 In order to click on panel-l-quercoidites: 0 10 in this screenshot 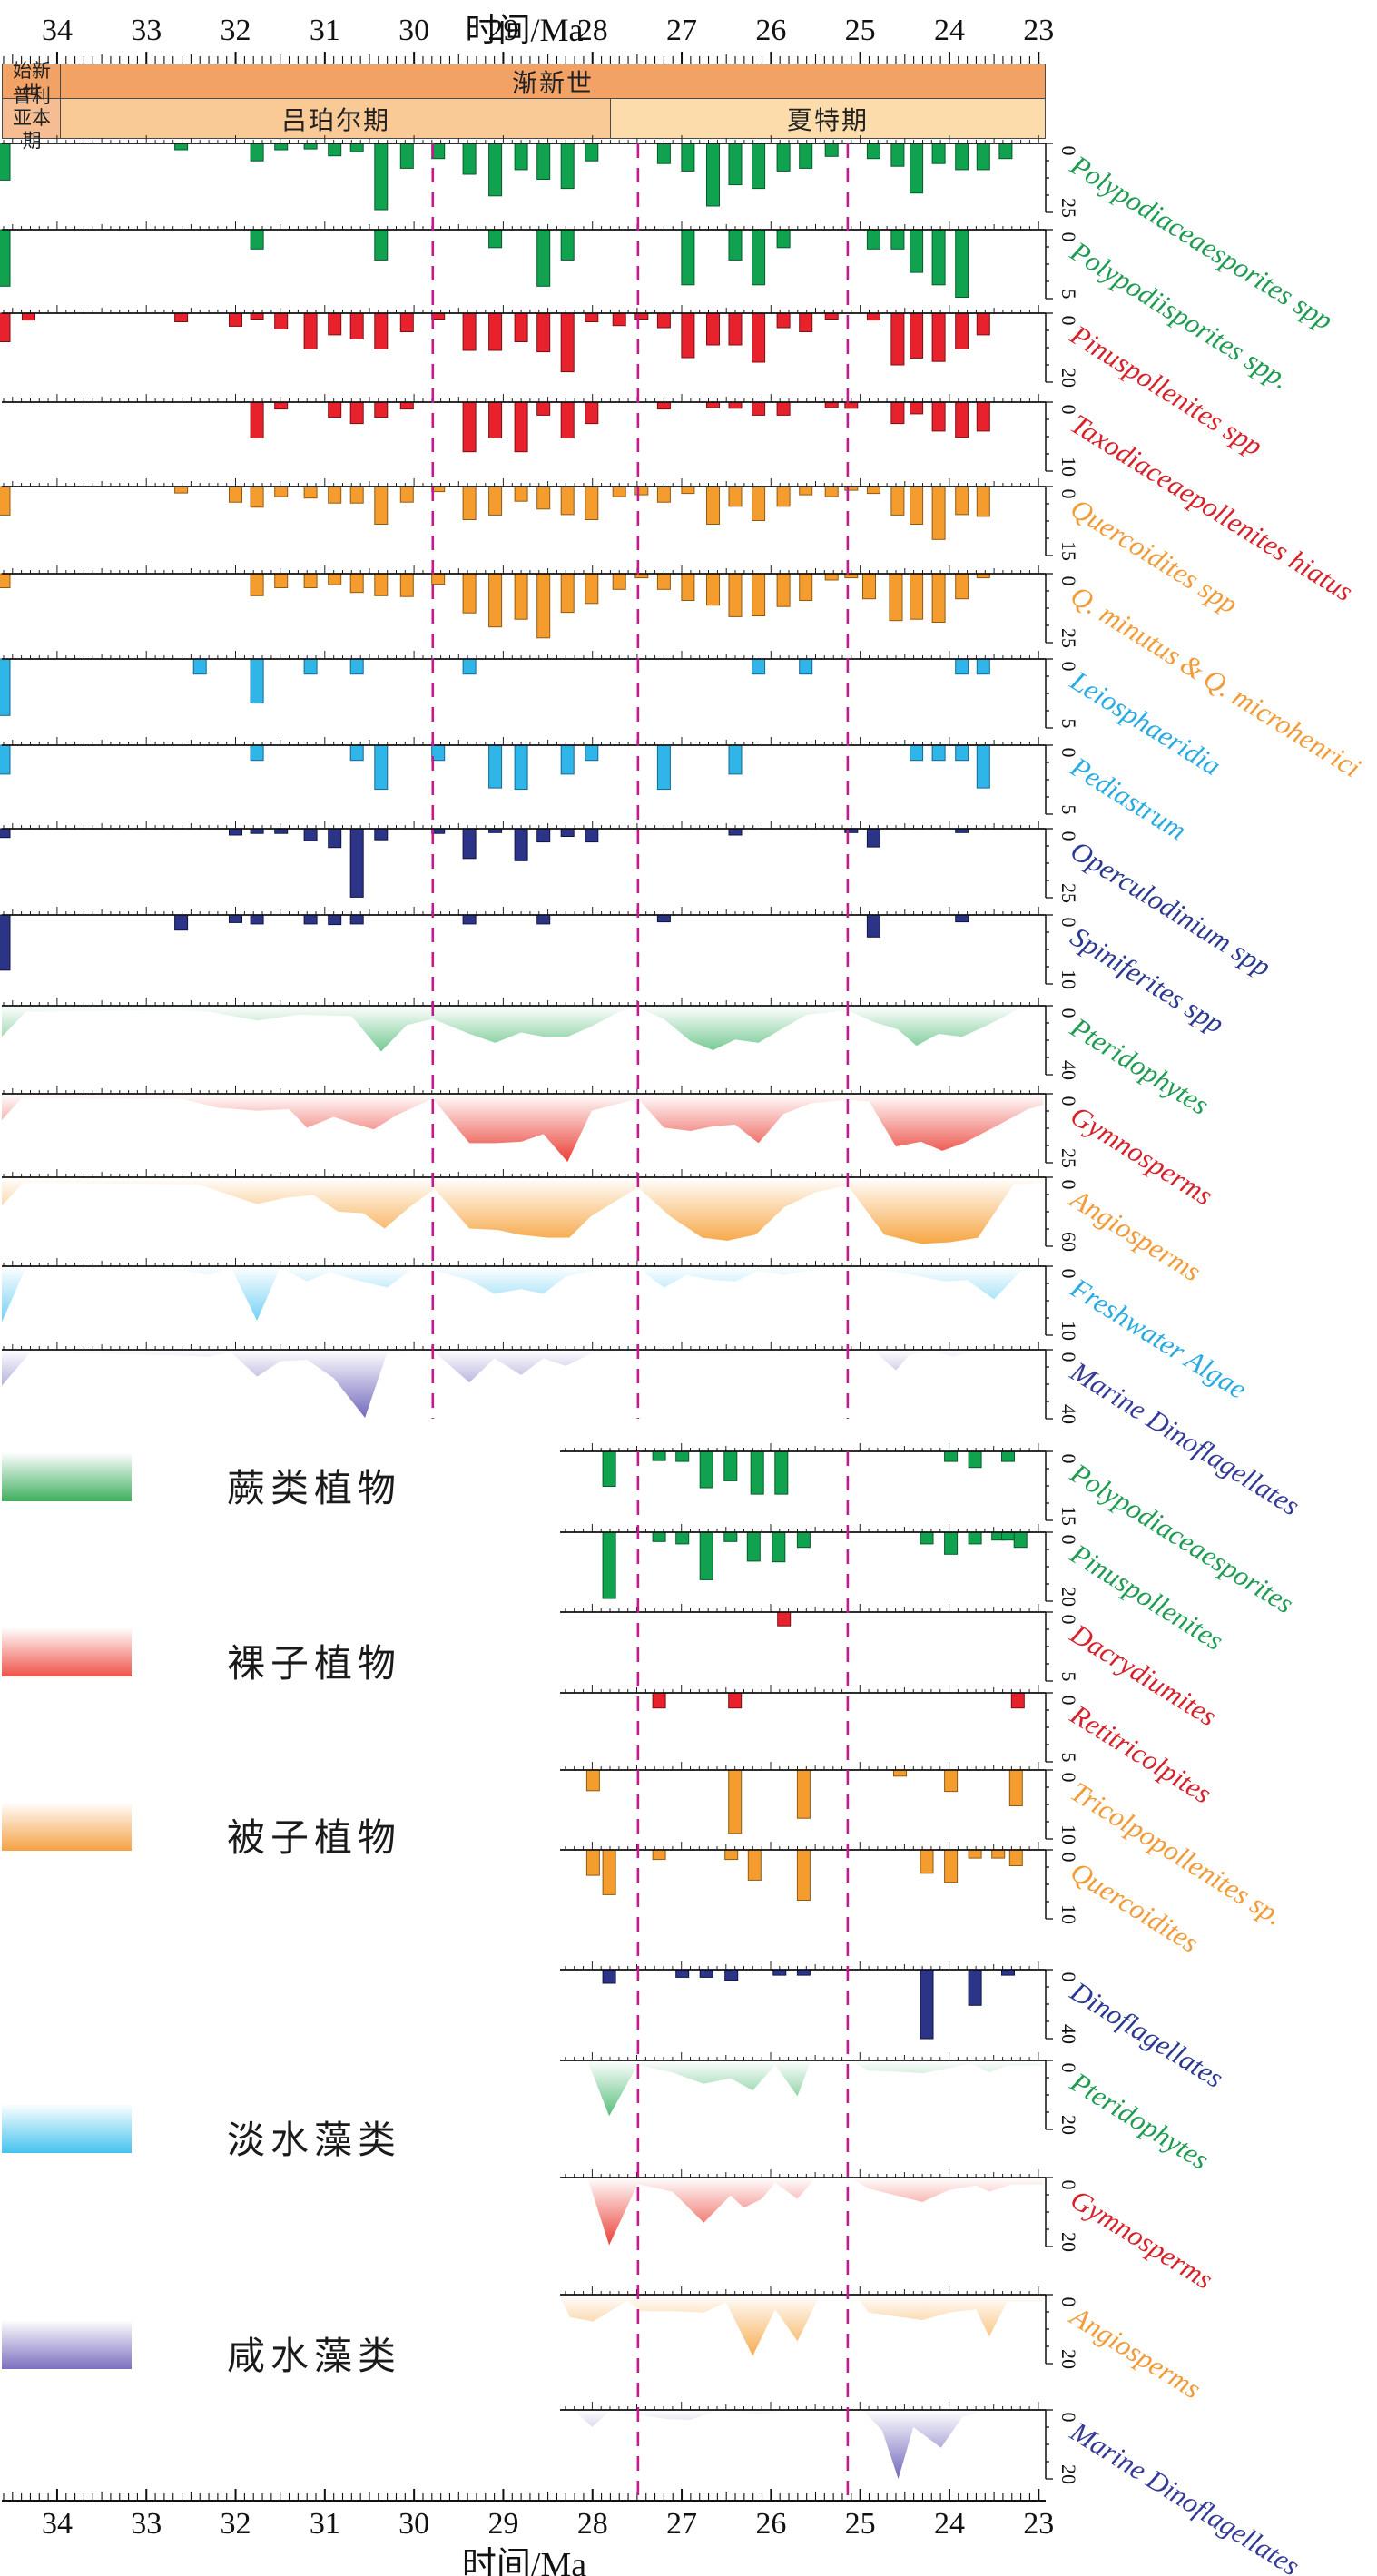, I will do `click(823, 1880)`.